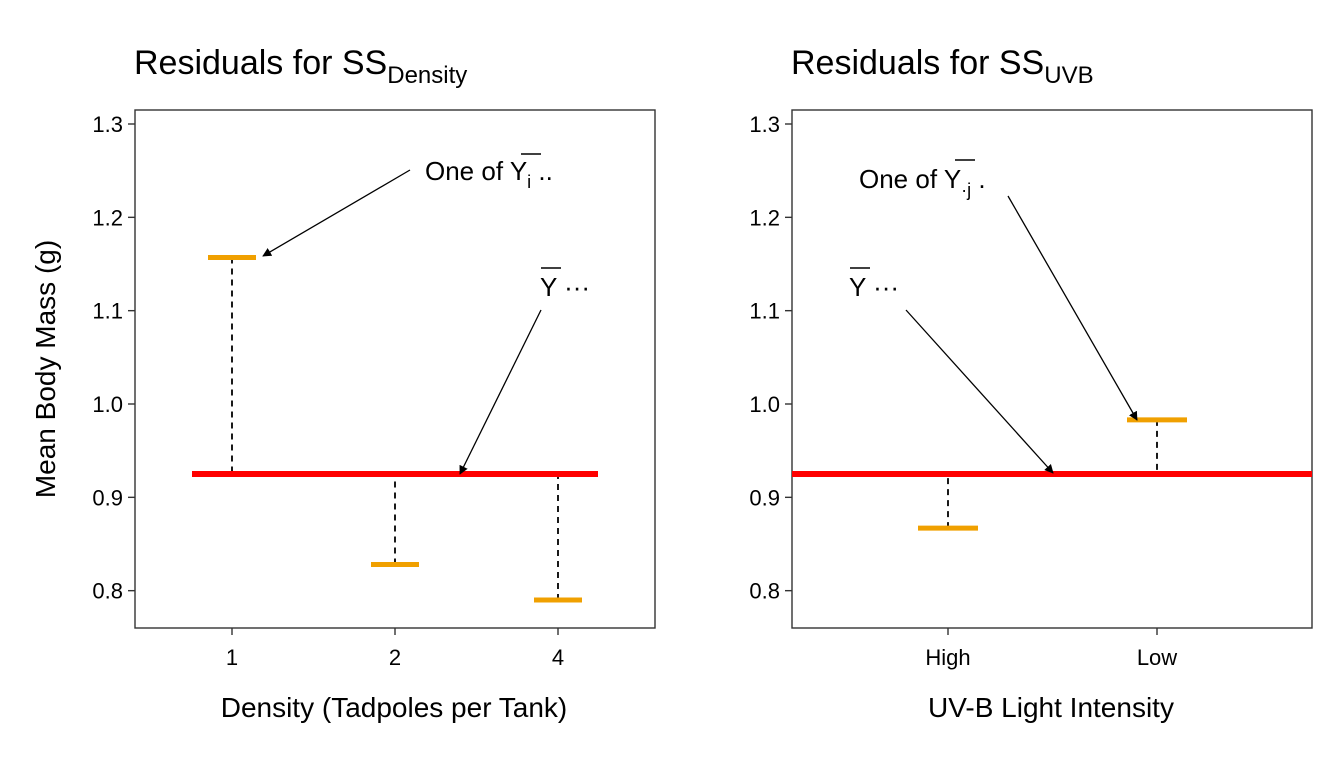  What do you see at coordinates (558, 657) in the screenshot?
I see `x-tick-label: 4` at bounding box center [558, 657].